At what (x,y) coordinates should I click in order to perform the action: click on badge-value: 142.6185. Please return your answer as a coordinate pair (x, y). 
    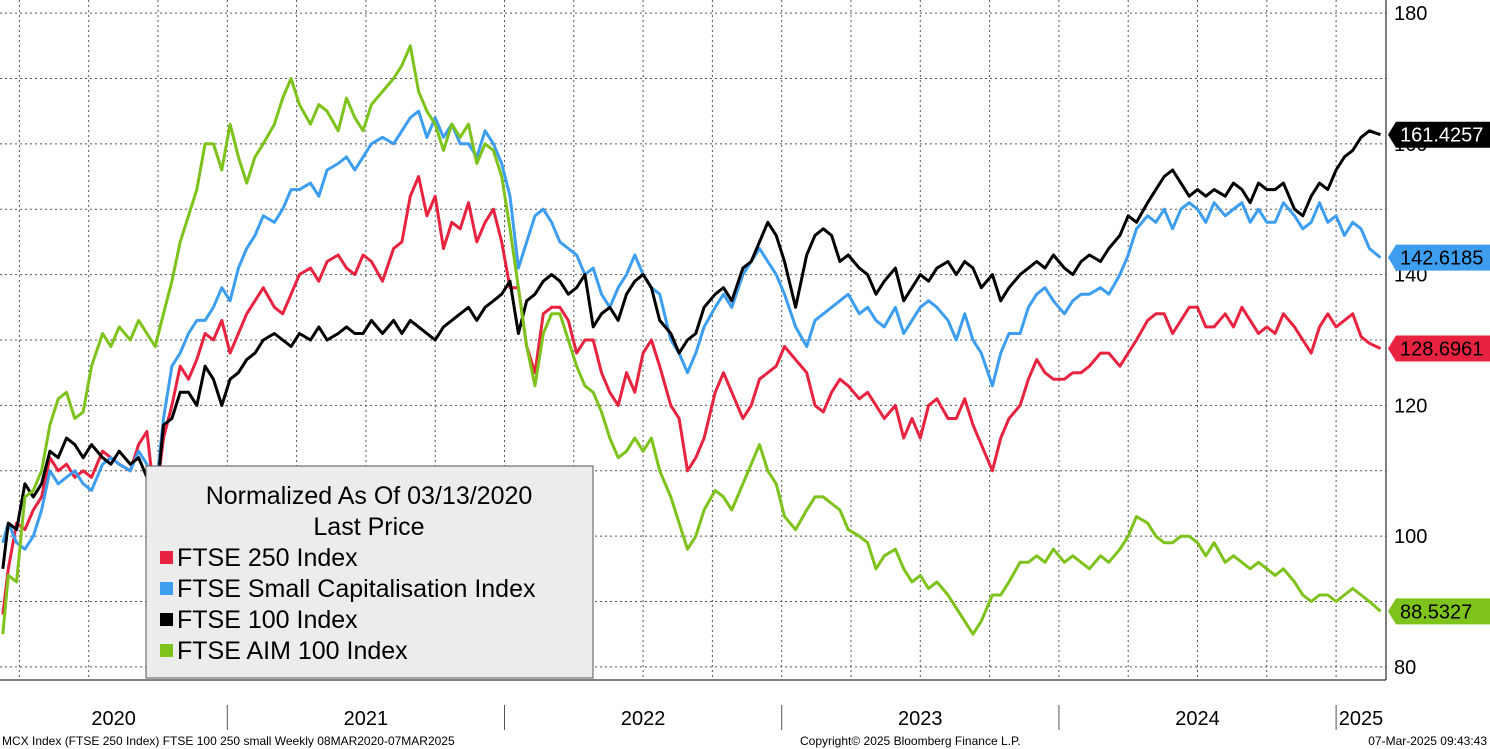
    Looking at the image, I should click on (1441, 259).